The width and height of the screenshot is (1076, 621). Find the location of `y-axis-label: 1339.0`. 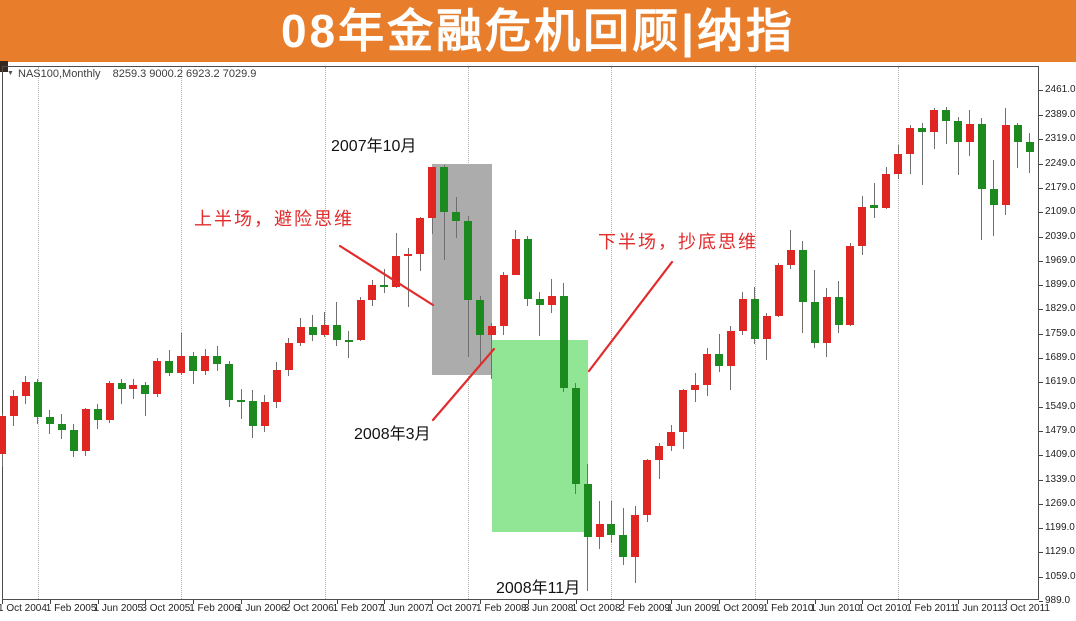

y-axis-label: 1339.0 is located at coordinates (1060, 479).